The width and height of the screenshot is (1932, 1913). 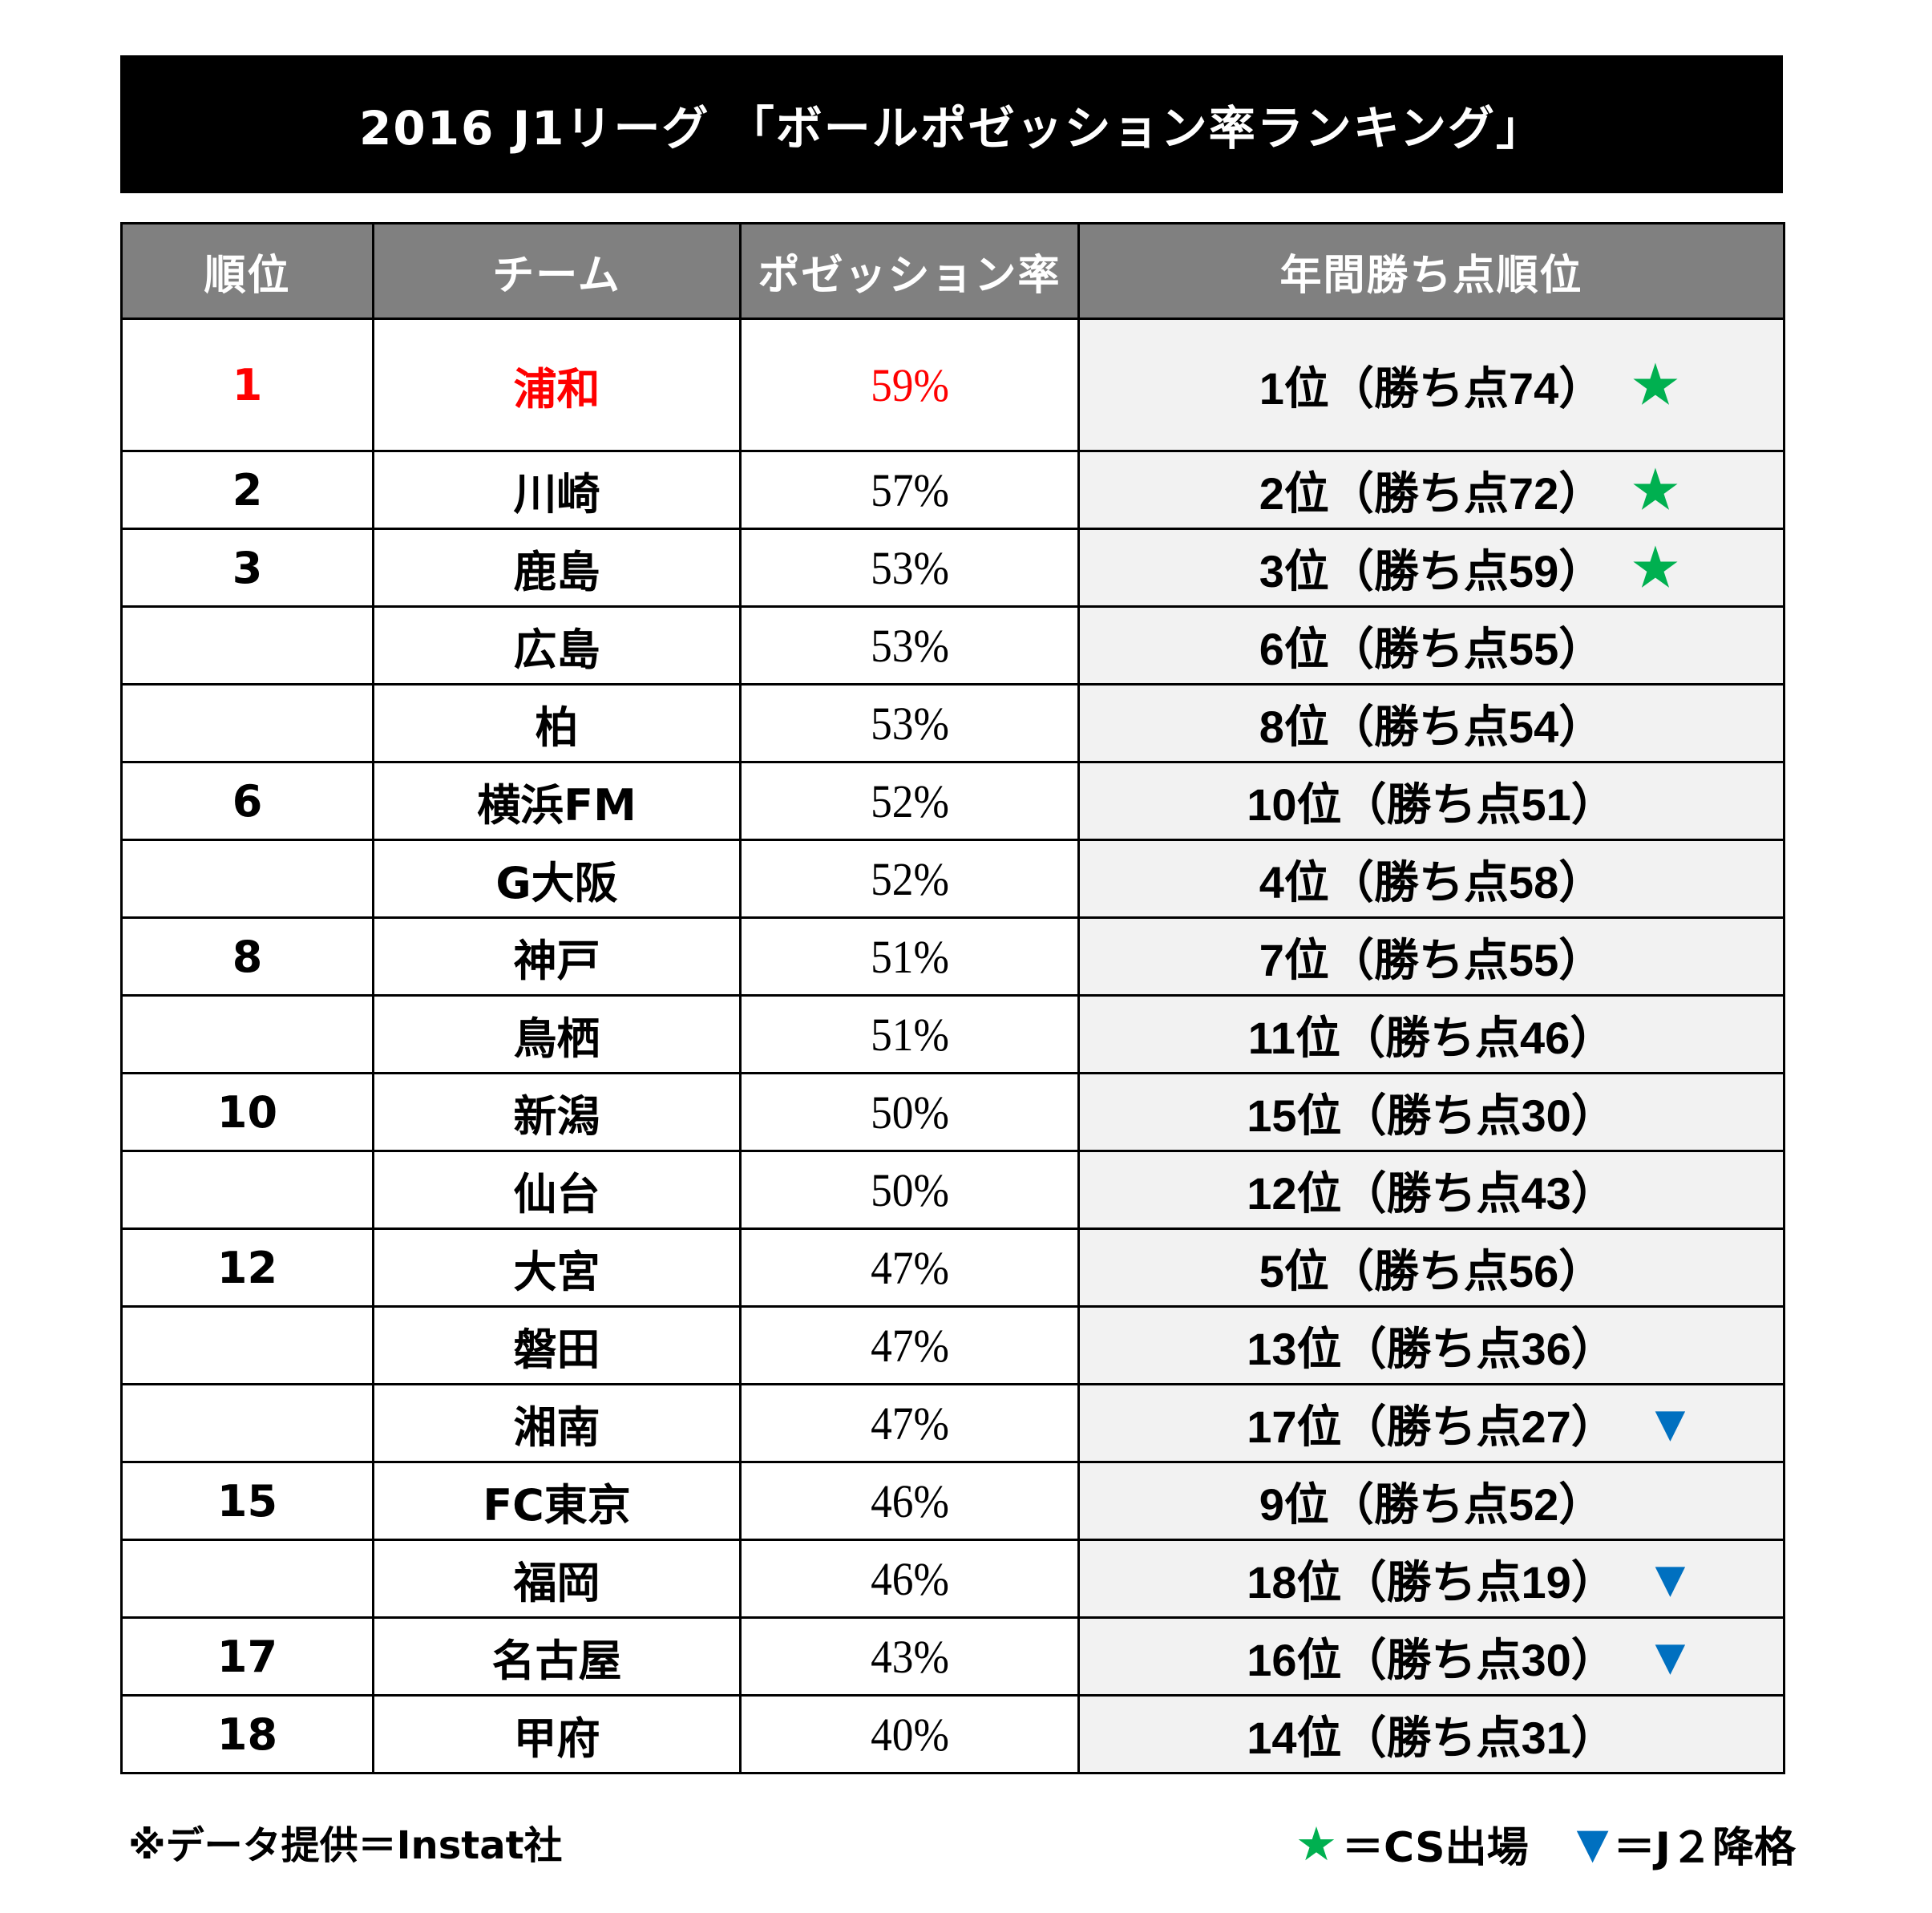 I want to click on table-row: 8 神戸 51% 7位（勝ち点55）, so click(x=952, y=956).